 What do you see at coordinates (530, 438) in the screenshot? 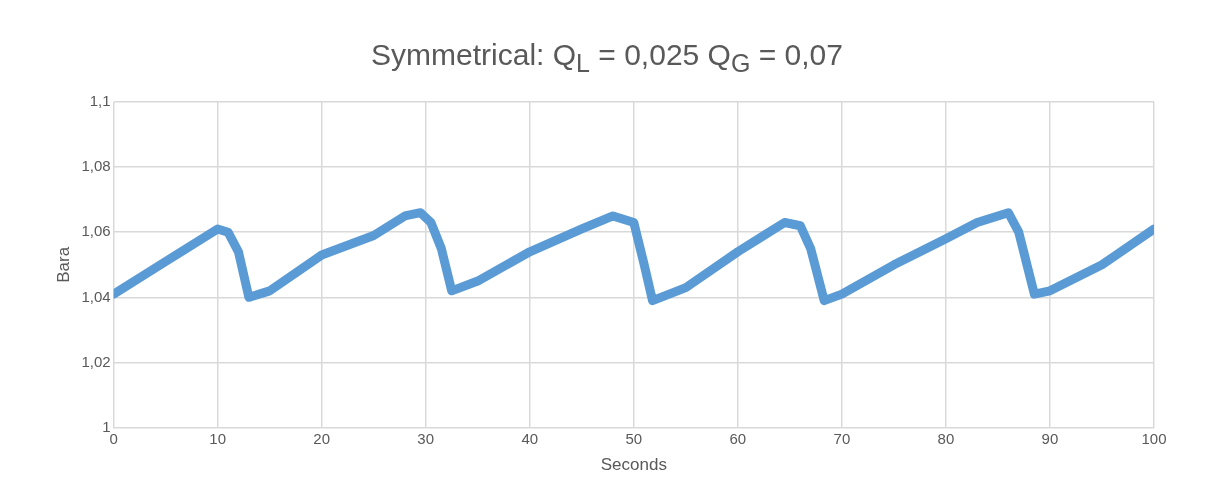
I see `x-tick-label: 40` at bounding box center [530, 438].